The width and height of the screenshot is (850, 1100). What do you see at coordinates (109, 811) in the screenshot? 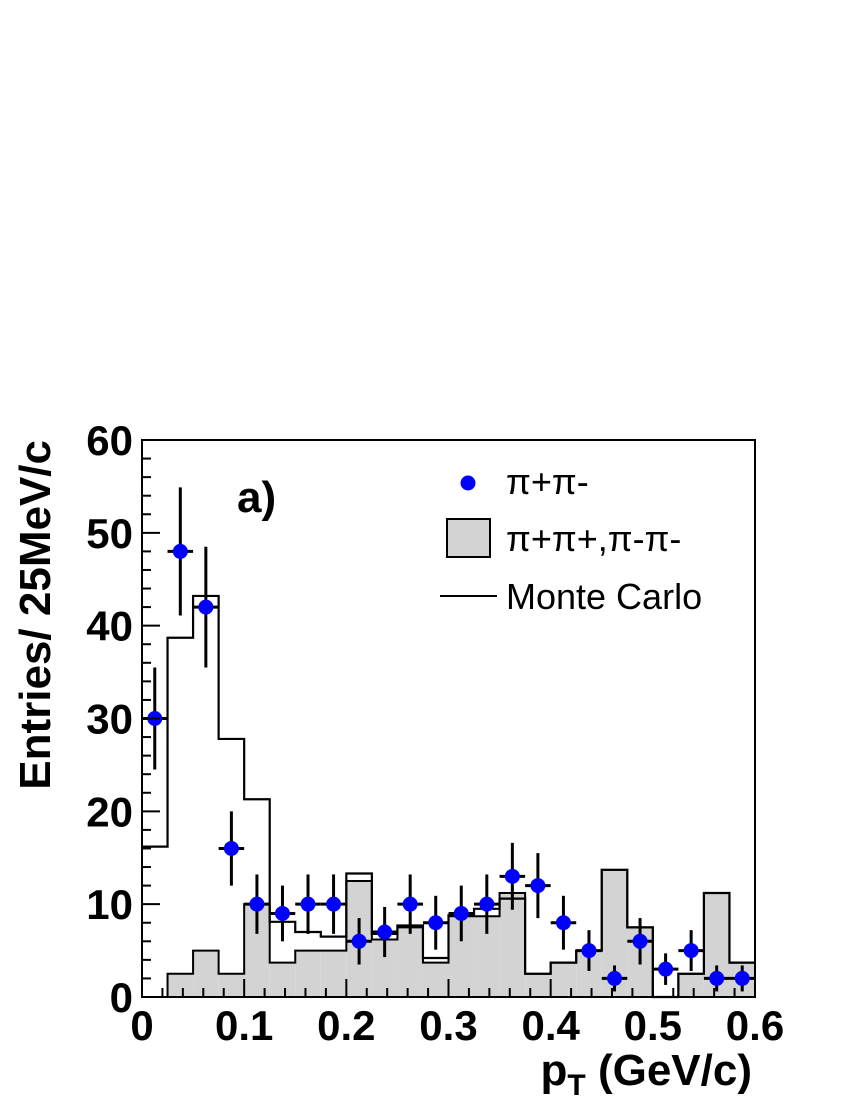
I see `y-tick-label: 20` at bounding box center [109, 811].